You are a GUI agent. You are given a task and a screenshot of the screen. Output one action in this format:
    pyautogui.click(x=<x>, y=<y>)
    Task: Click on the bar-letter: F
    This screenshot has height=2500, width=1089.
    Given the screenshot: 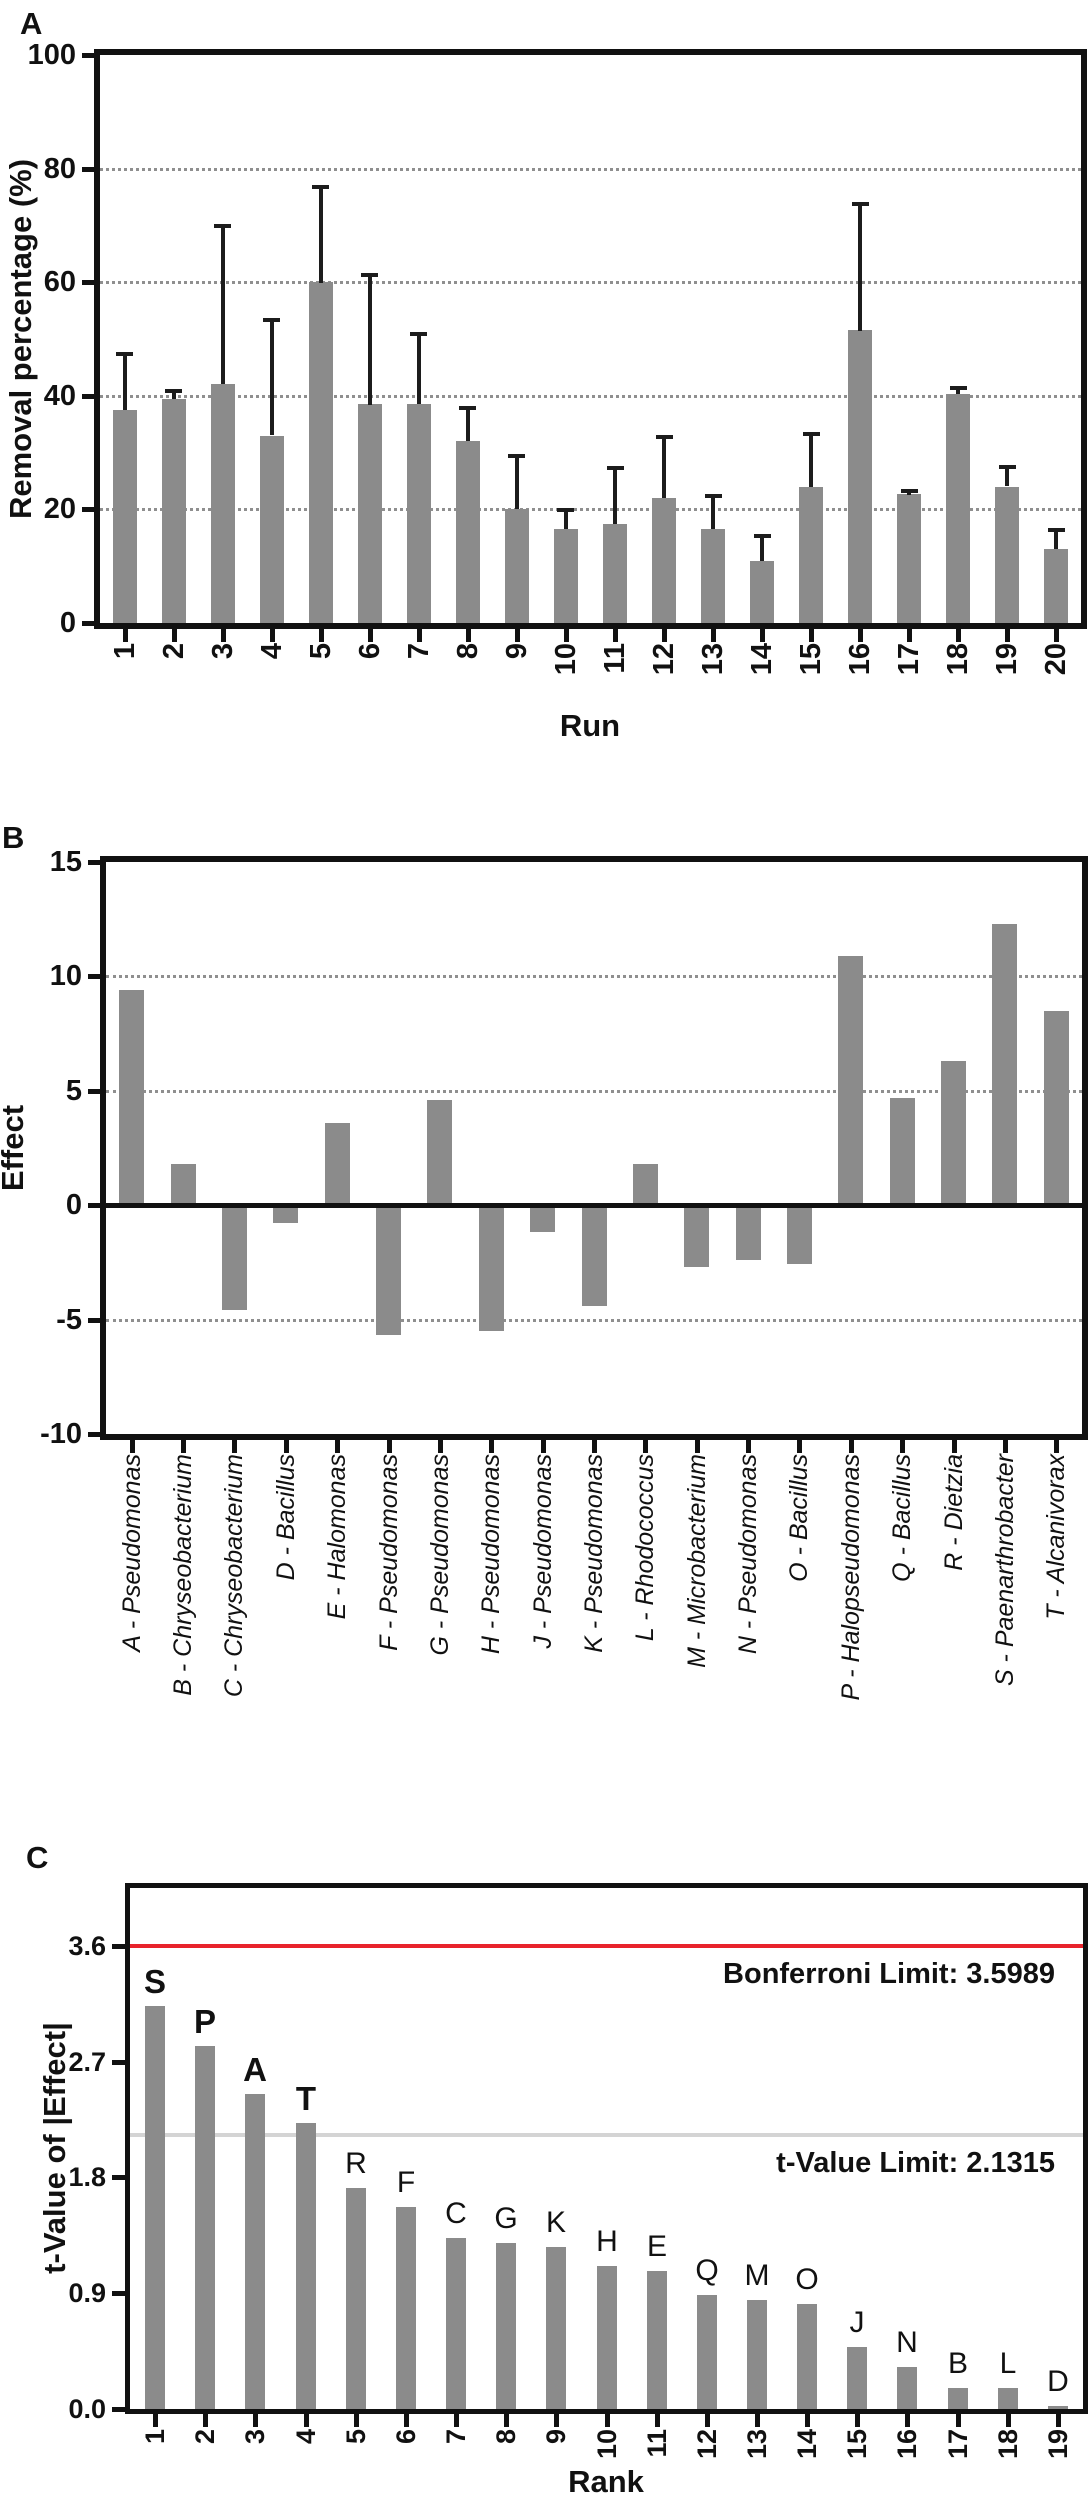 What is the action you would take?
    pyautogui.click(x=406, y=2182)
    